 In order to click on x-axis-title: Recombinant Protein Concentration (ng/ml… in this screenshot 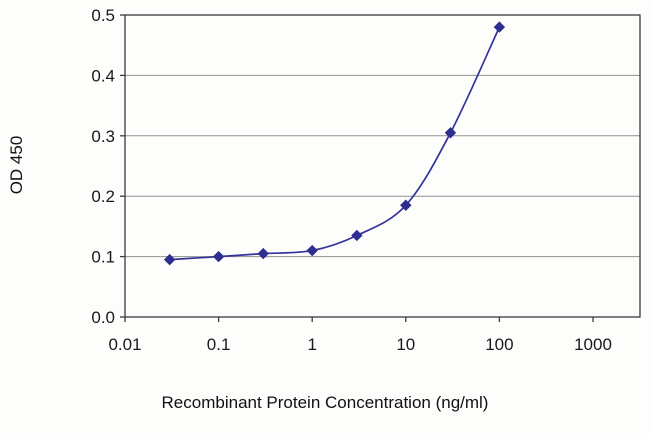, I will do `click(325, 402)`.